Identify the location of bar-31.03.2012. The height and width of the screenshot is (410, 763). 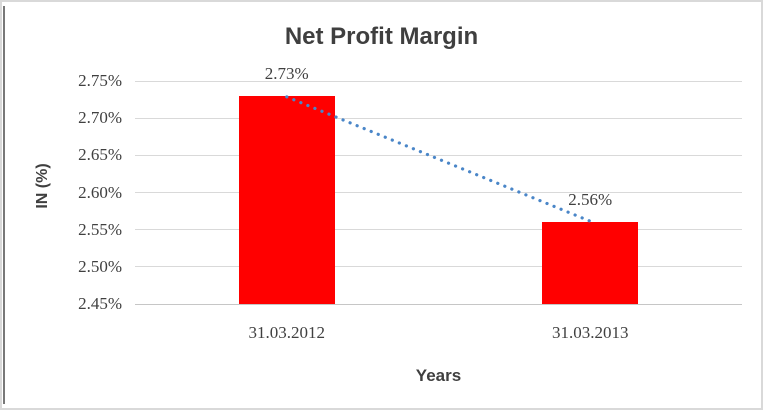
(286, 199).